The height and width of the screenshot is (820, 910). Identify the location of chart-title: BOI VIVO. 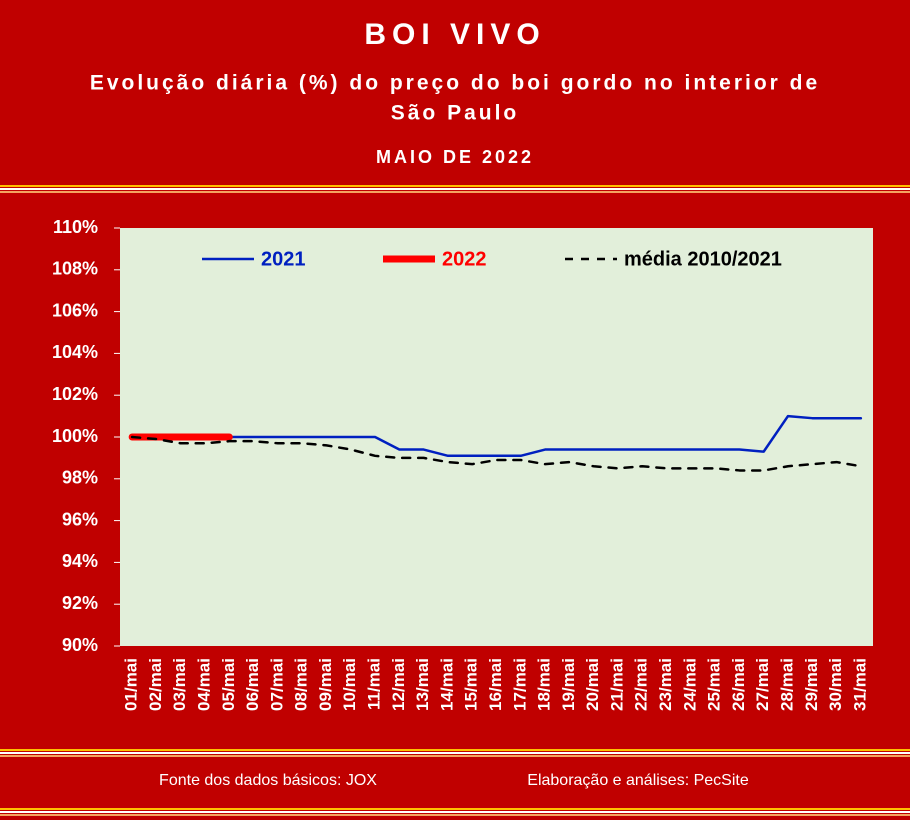
(454, 34).